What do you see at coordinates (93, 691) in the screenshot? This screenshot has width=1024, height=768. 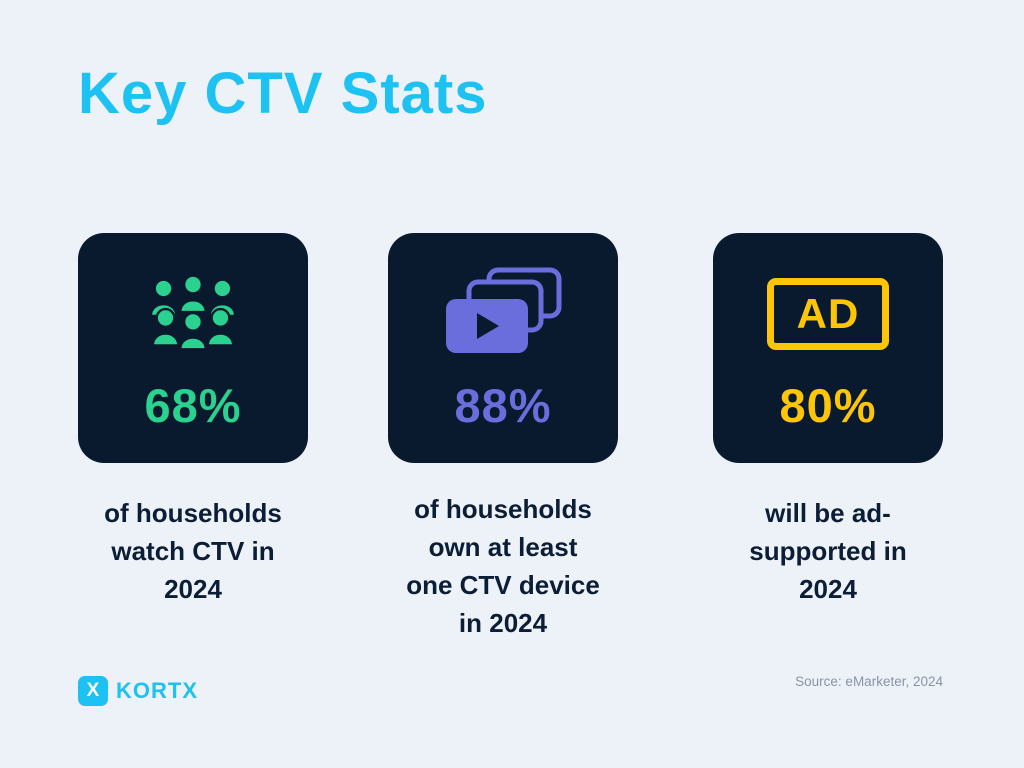 I see `kortx-logo-icon: X` at bounding box center [93, 691].